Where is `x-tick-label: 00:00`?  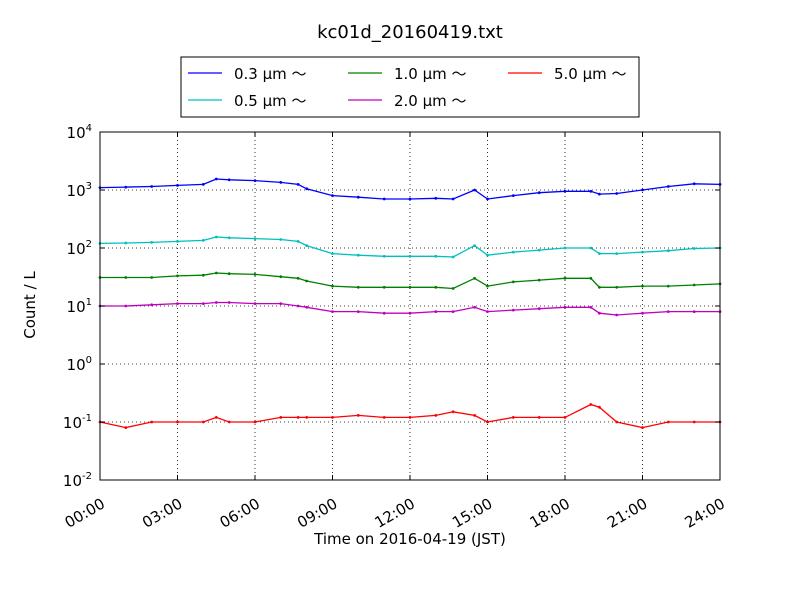 x-tick-label: 00:00 is located at coordinates (85, 513).